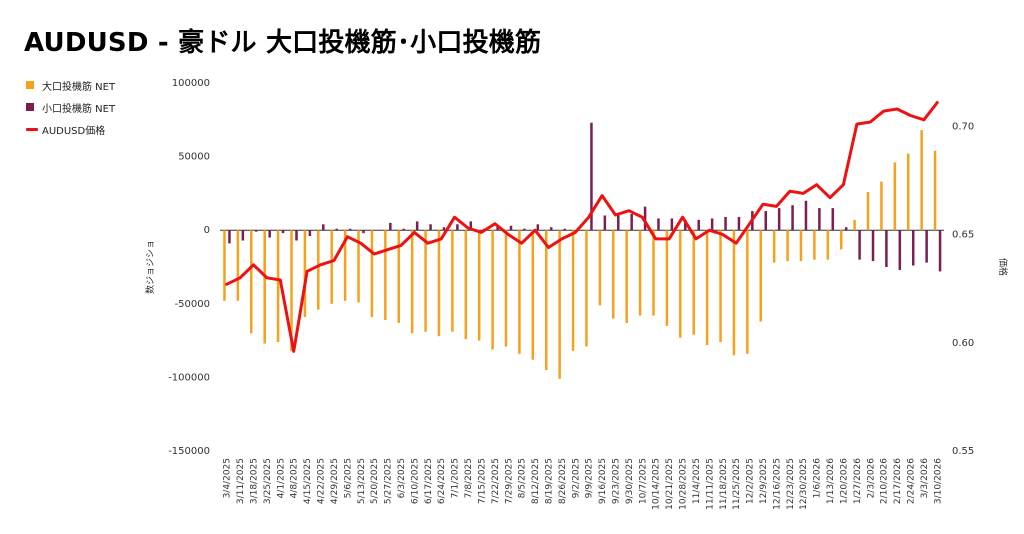 The image size is (1024, 534). Describe the element at coordinates (295, 478) in the screenshot. I see `x-tick-label: 4/8/2025` at that location.